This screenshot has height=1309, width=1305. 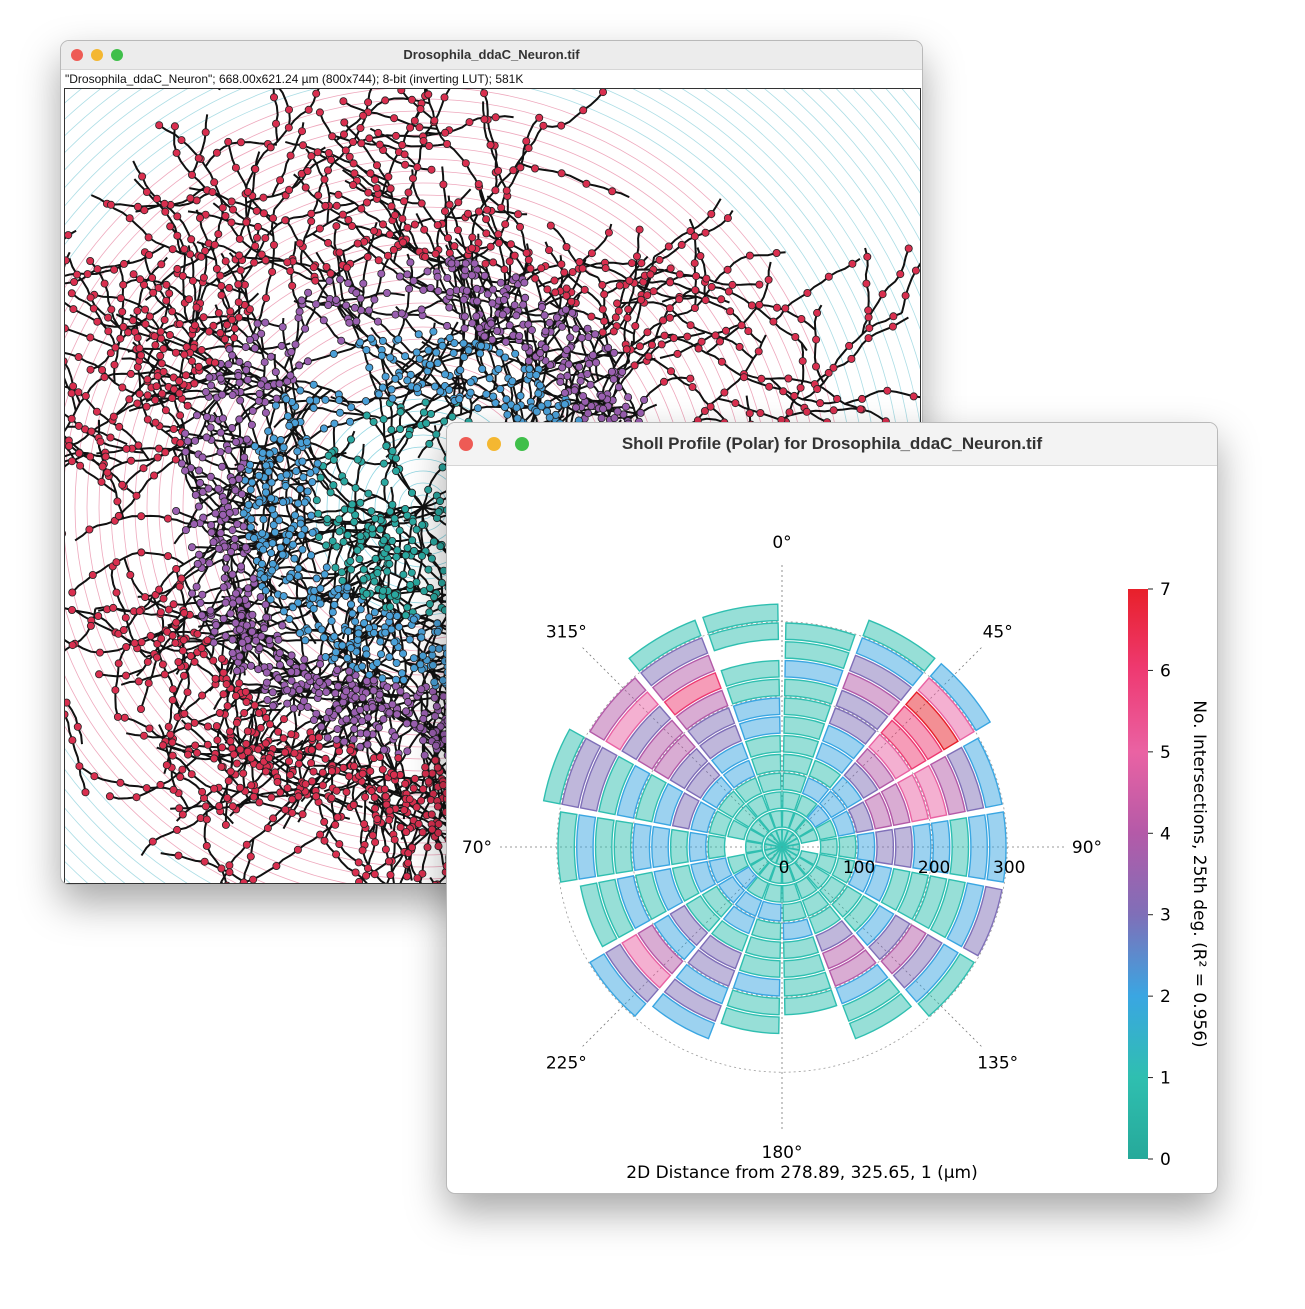 What do you see at coordinates (586, 847) in the screenshot?
I see `polar-bar` at bounding box center [586, 847].